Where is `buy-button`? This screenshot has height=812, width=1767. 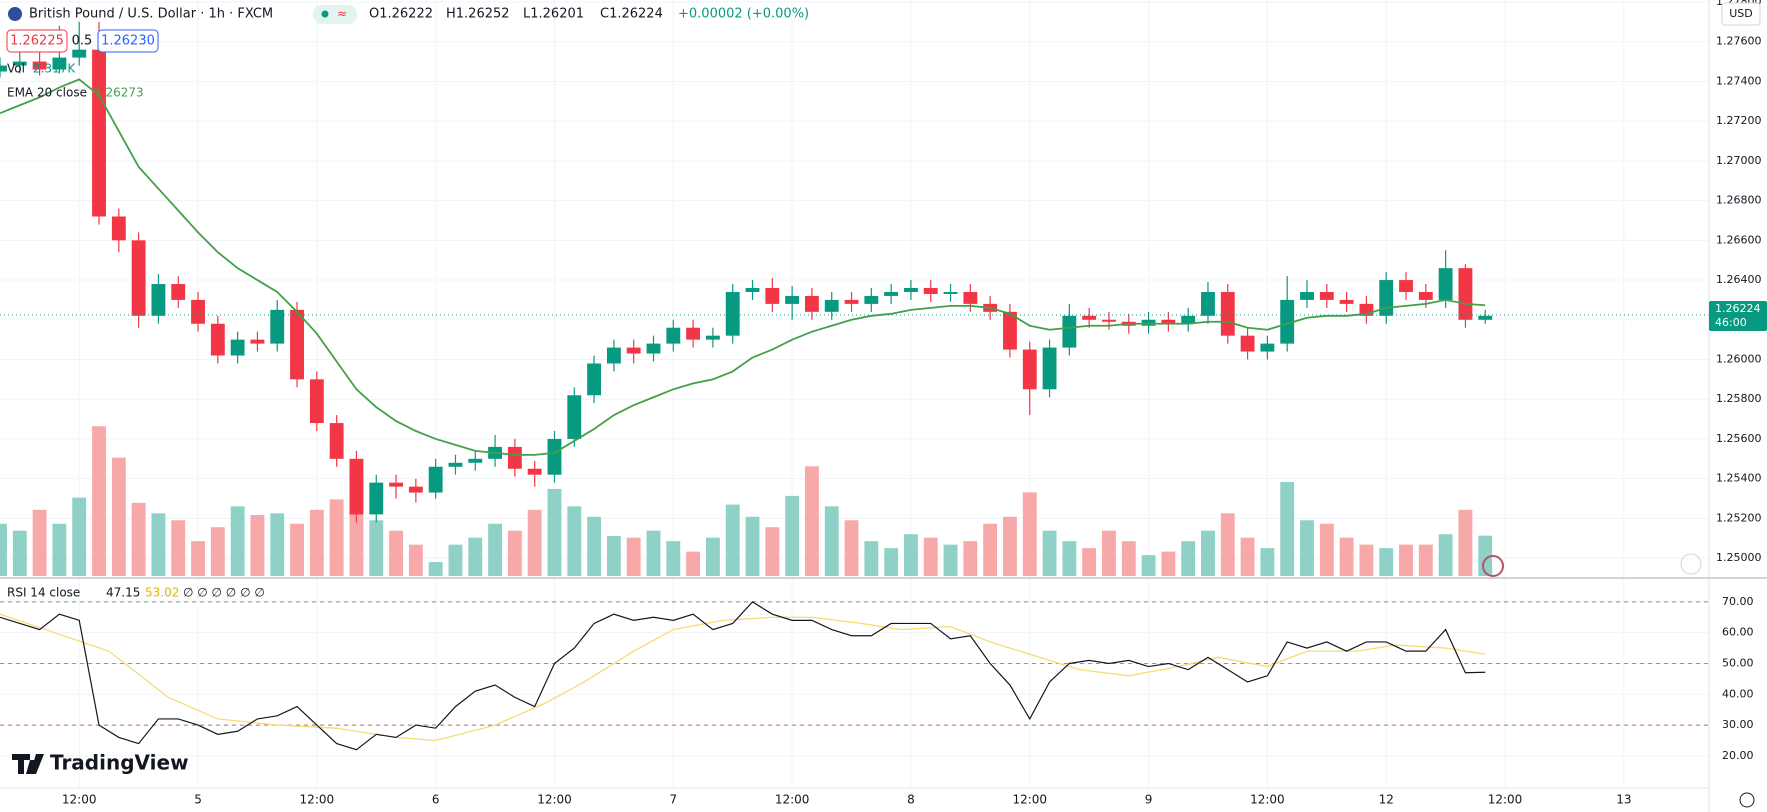
buy-button is located at coordinates (128, 41).